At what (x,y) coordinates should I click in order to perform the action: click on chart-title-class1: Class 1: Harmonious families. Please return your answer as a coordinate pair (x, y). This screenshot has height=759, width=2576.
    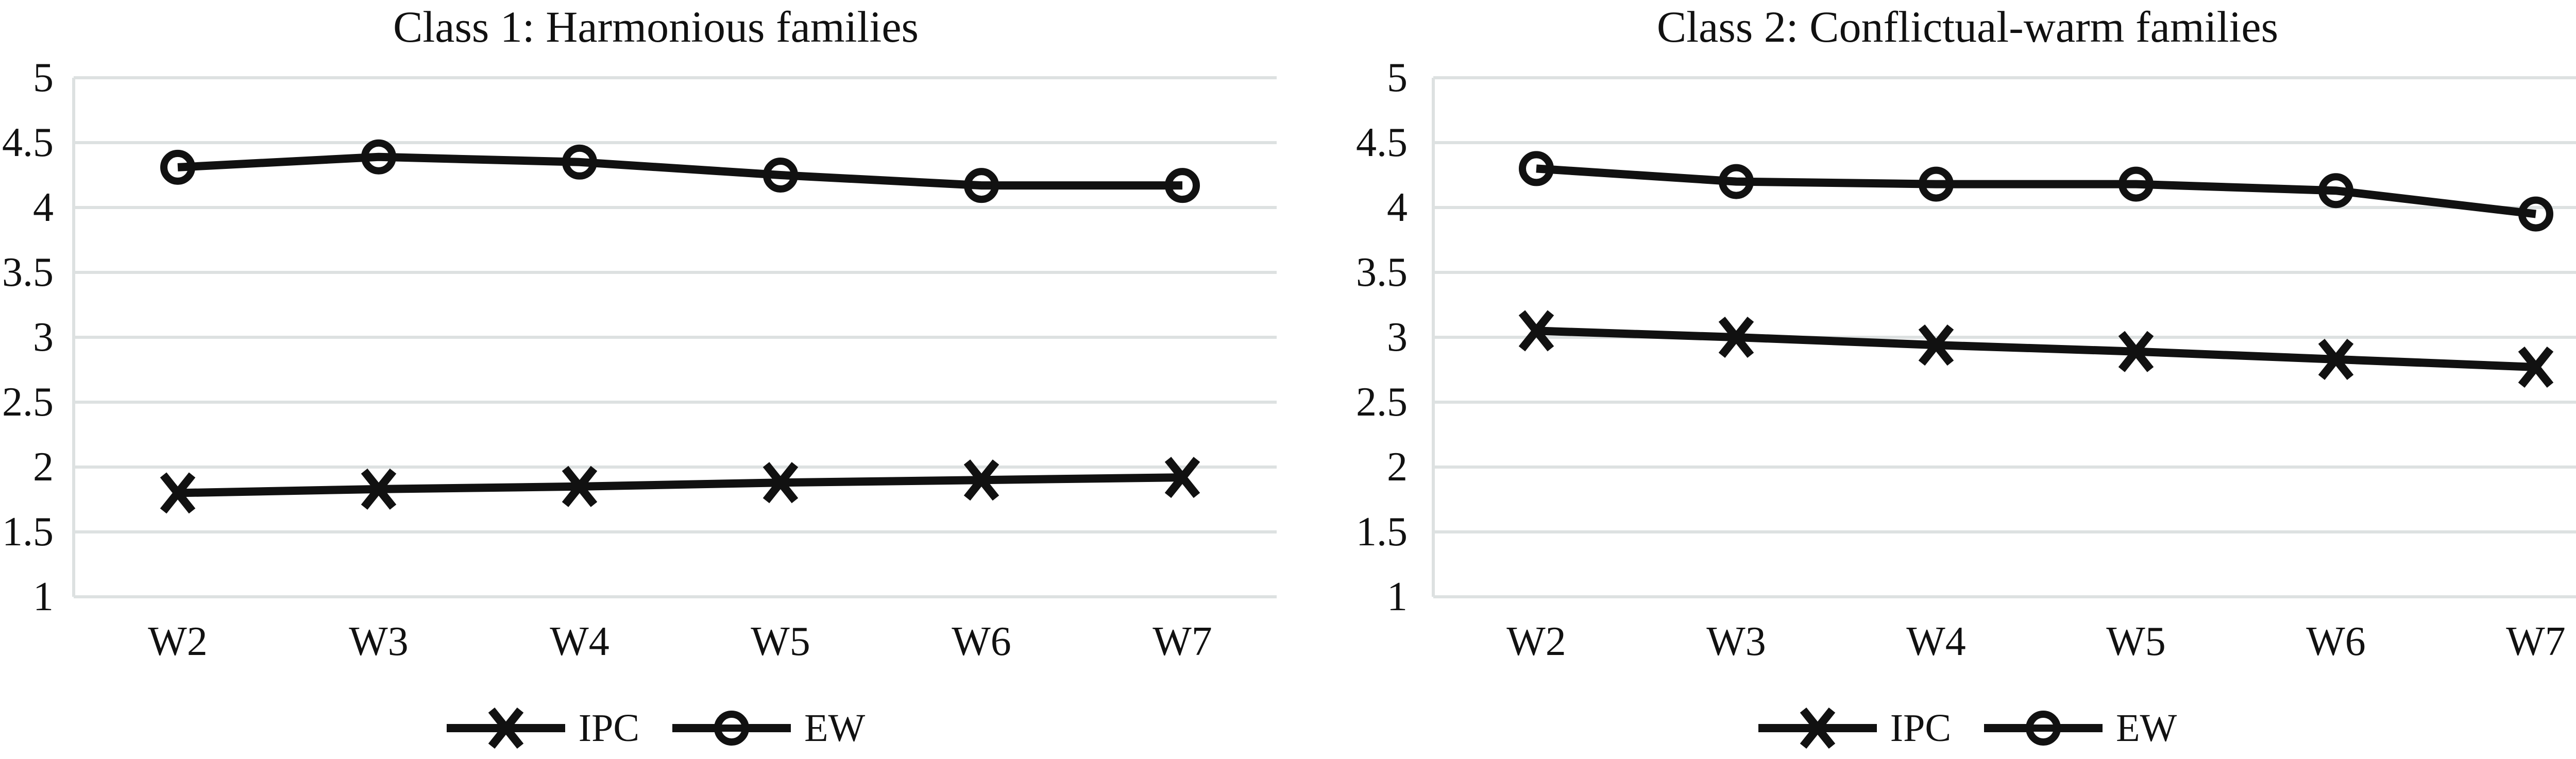
    Looking at the image, I should click on (656, 27).